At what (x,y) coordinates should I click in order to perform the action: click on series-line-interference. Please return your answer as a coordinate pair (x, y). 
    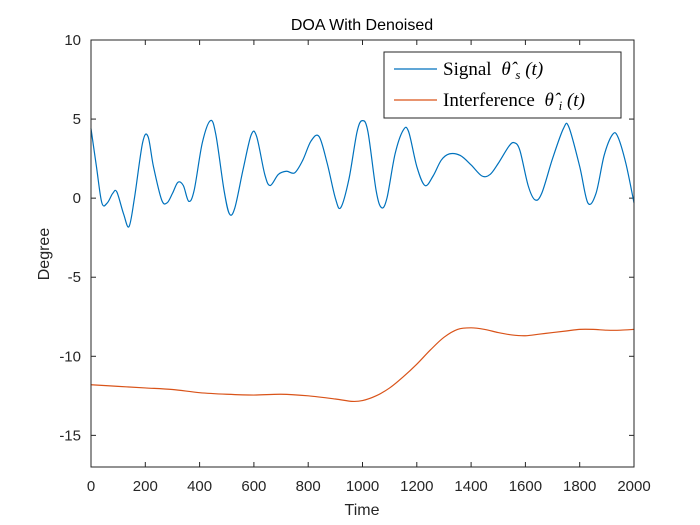
    Looking at the image, I should click on (362, 365).